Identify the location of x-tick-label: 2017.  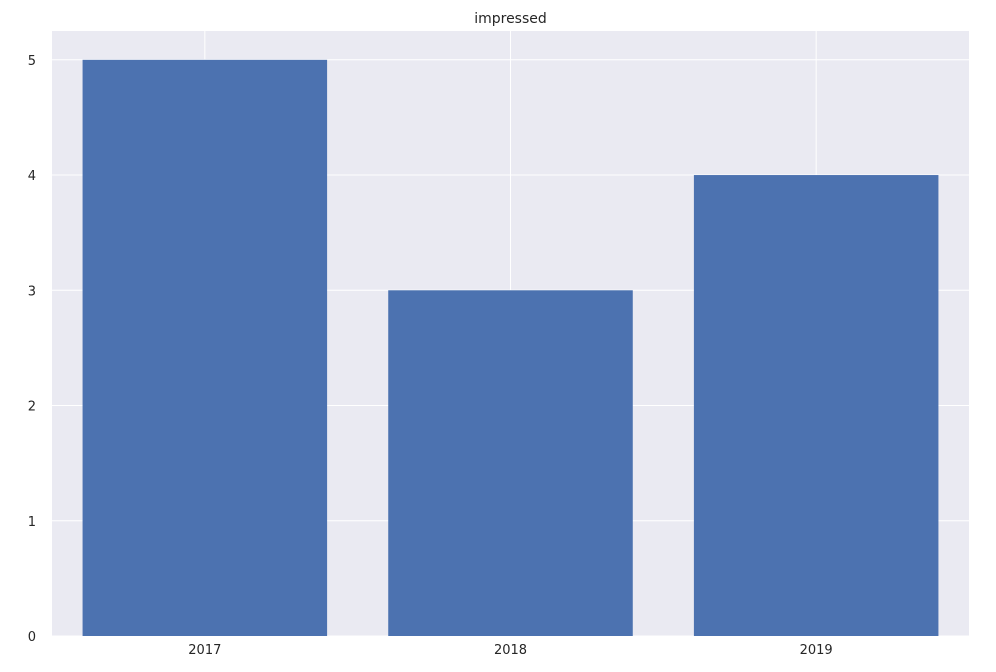
(204, 650).